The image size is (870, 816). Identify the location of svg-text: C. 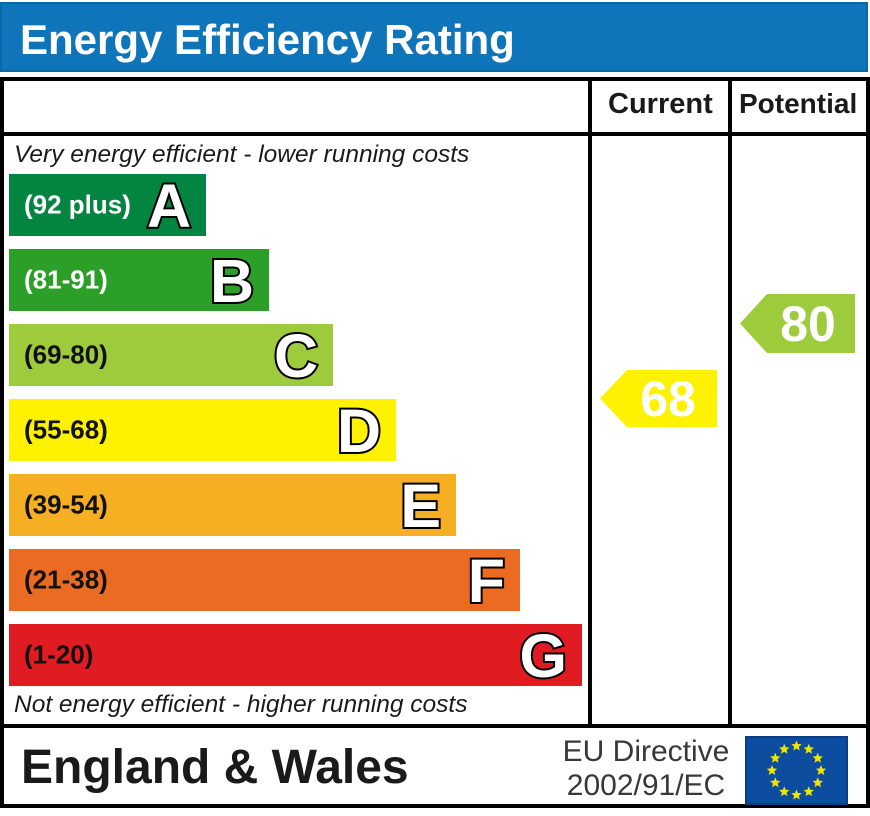
(296, 355).